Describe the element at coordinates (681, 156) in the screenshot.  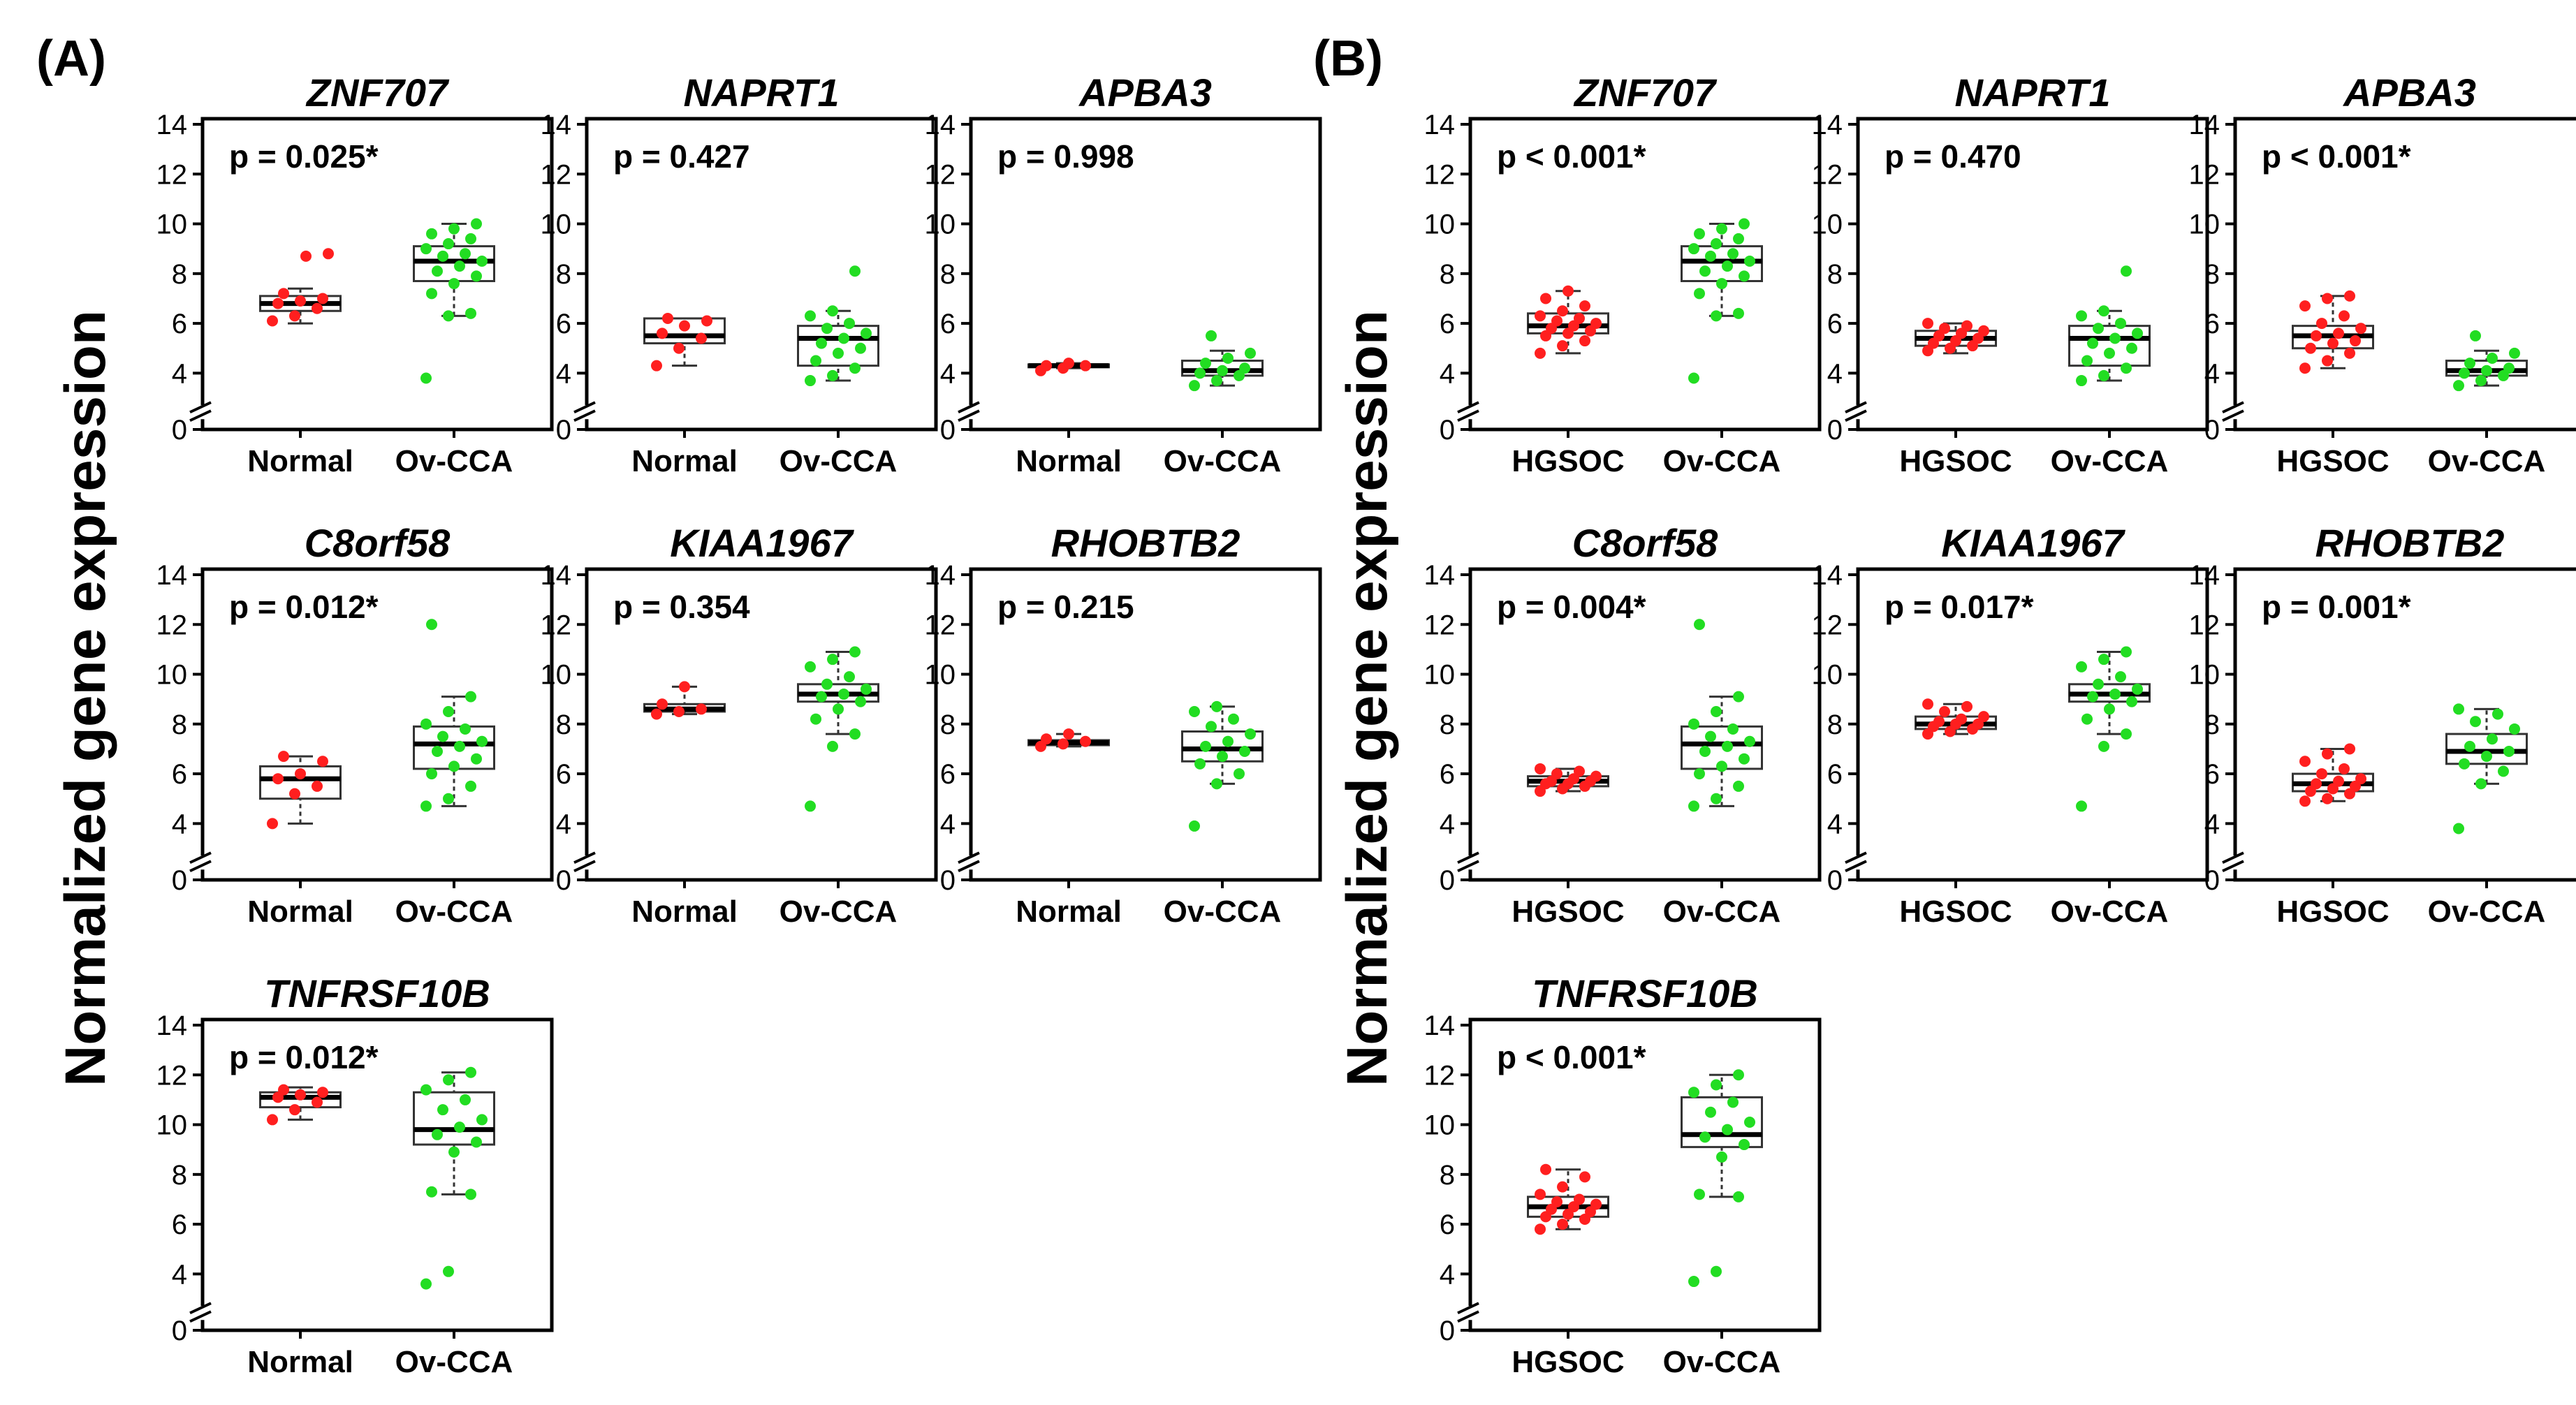
I see `p-value-label: p = 0.427` at that location.